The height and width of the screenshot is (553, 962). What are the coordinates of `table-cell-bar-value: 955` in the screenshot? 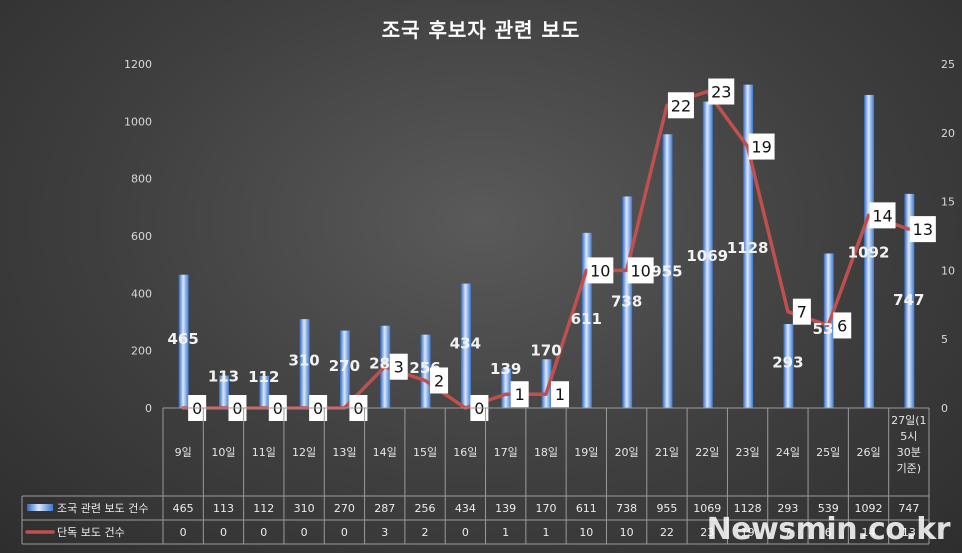 It's located at (666, 508).